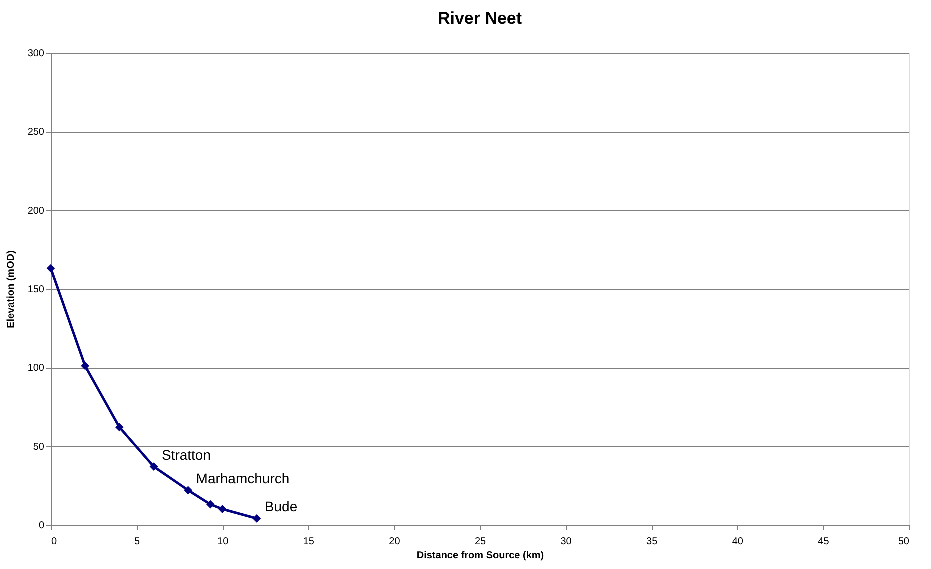  What do you see at coordinates (36, 368) in the screenshot?
I see `y-tick-label: 100` at bounding box center [36, 368].